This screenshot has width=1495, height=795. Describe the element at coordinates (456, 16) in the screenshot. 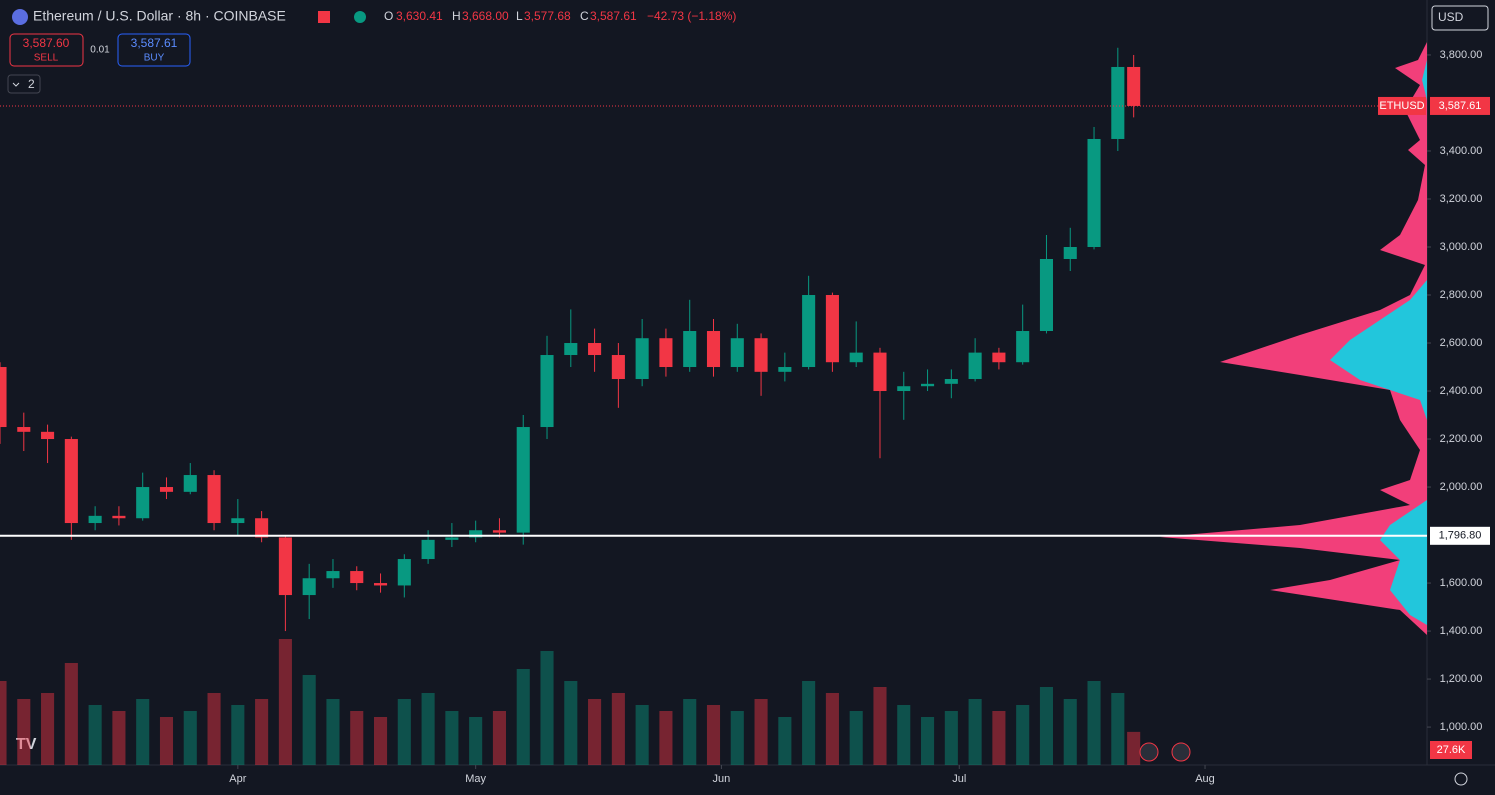

I see `ohlc-label: H` at that location.